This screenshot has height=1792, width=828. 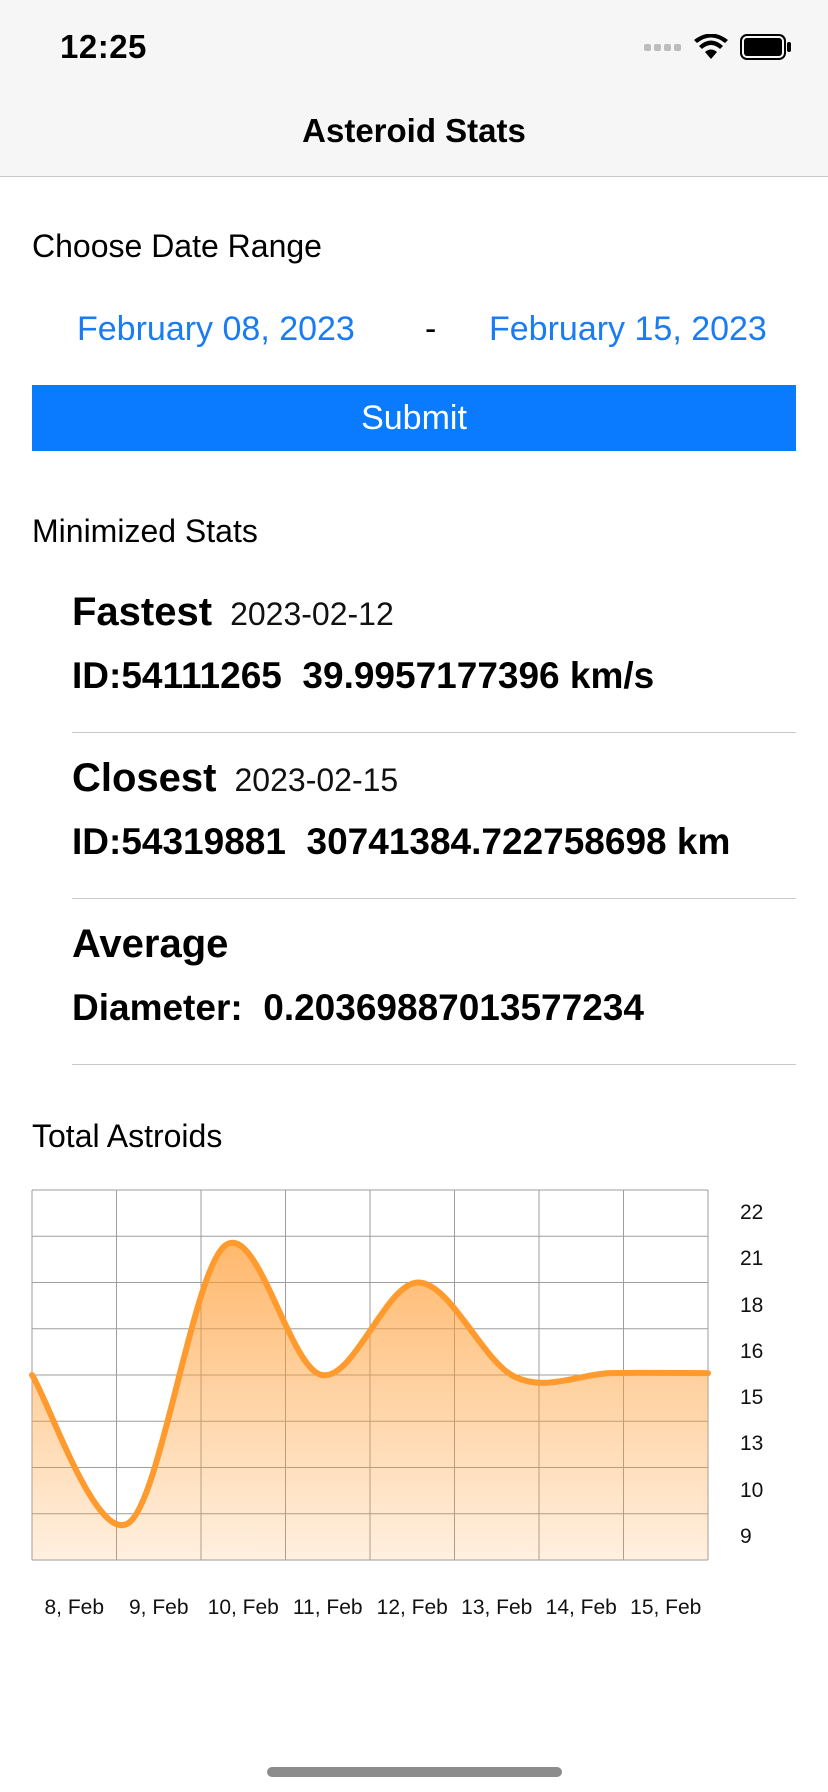 I want to click on x-tick-label: 14, Feb, so click(x=581, y=1607).